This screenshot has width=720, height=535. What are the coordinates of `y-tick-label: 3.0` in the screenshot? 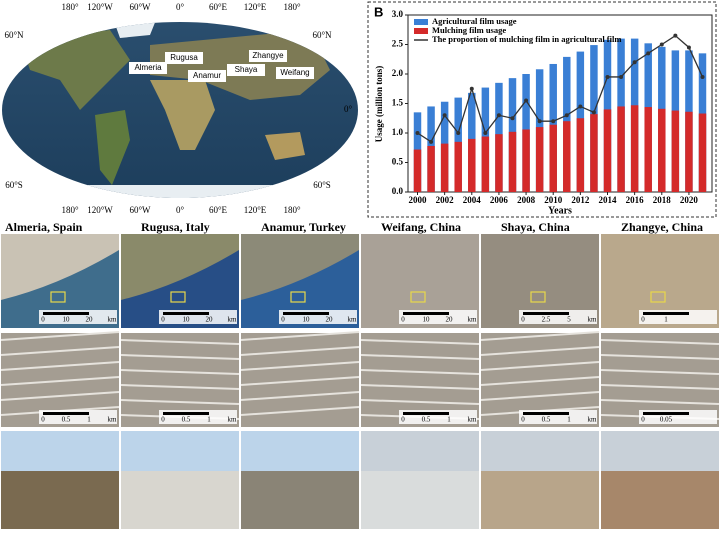 It's located at (398, 14).